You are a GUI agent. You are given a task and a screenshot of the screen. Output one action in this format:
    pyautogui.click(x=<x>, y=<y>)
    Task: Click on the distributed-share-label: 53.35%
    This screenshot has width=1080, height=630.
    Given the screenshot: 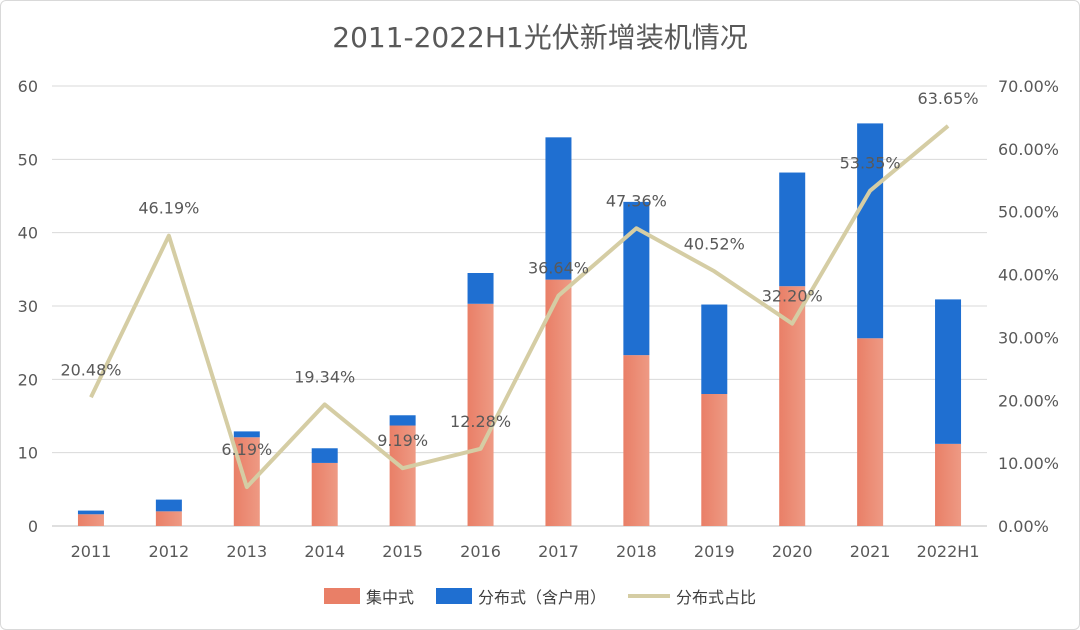 What is the action you would take?
    pyautogui.click(x=870, y=163)
    